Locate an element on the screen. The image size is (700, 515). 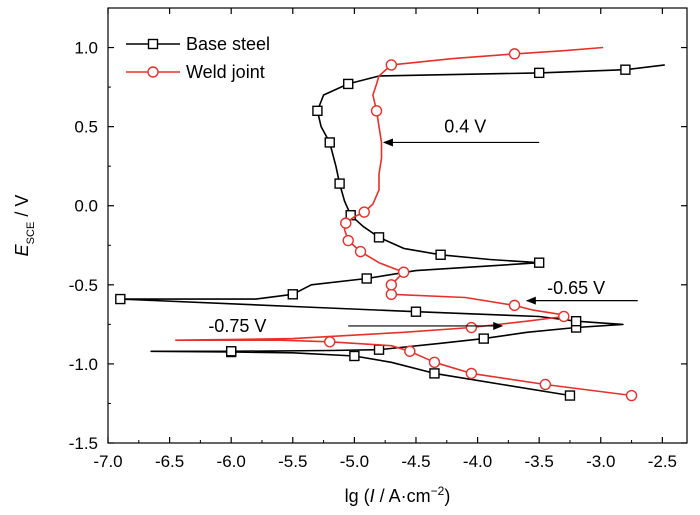
annotation-label: -0.75 V is located at coordinates (237, 326).